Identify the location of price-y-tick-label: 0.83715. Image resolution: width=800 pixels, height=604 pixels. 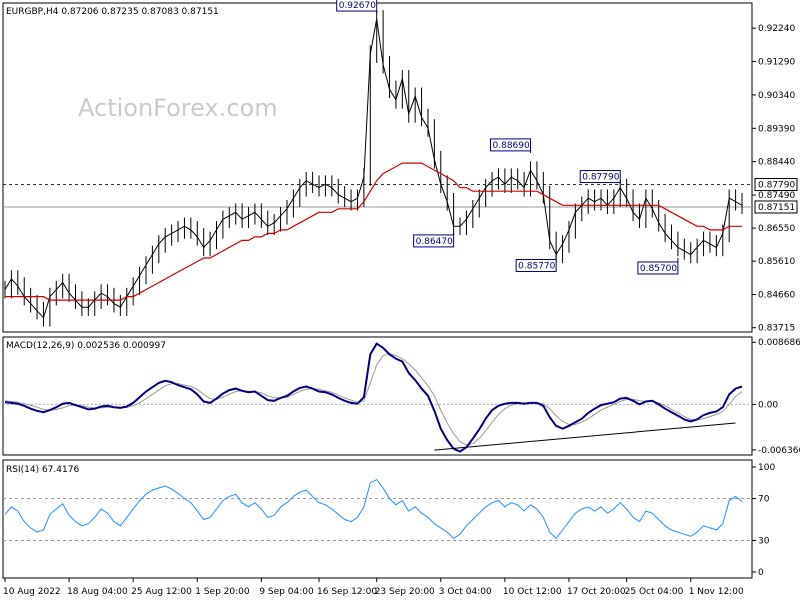
(776, 329).